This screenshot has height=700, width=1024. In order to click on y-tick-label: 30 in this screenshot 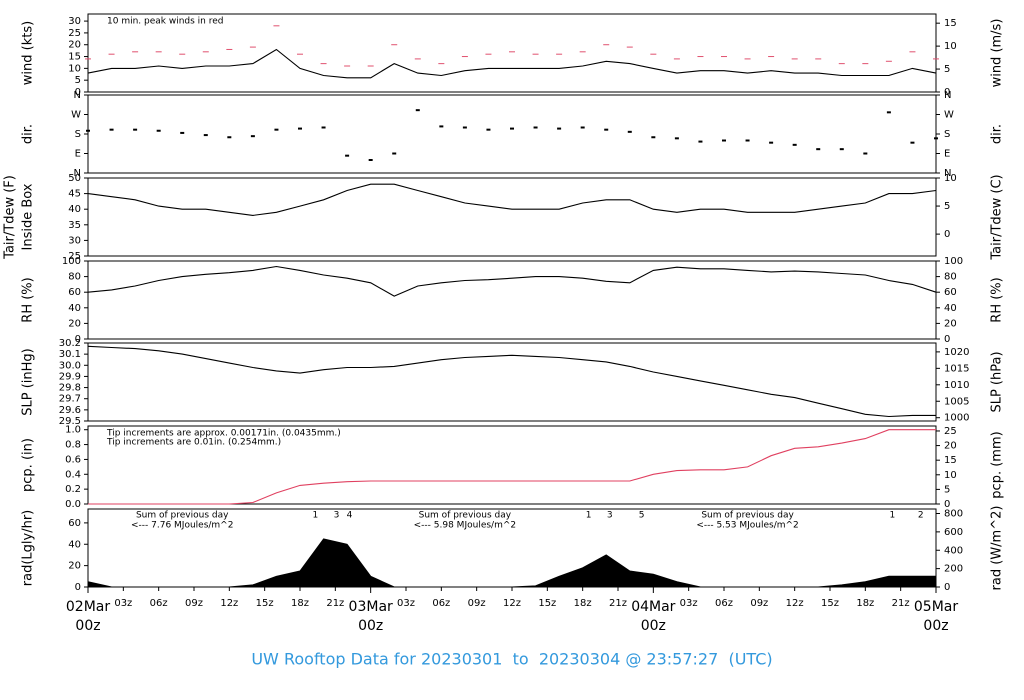, I will do `click(74, 21)`.